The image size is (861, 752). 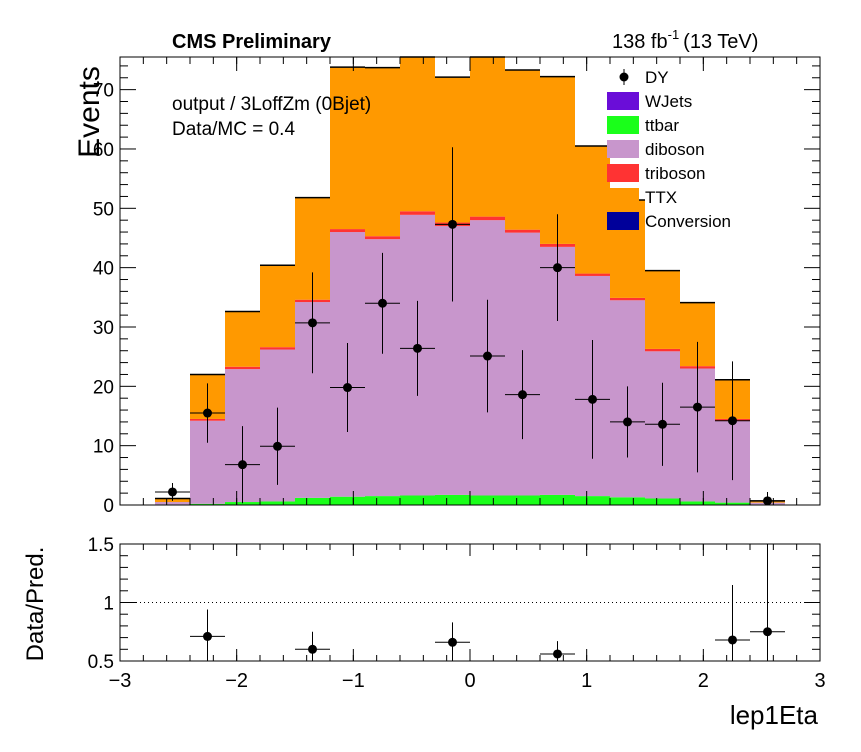 I want to click on x-tick-label: 0, so click(x=469, y=681).